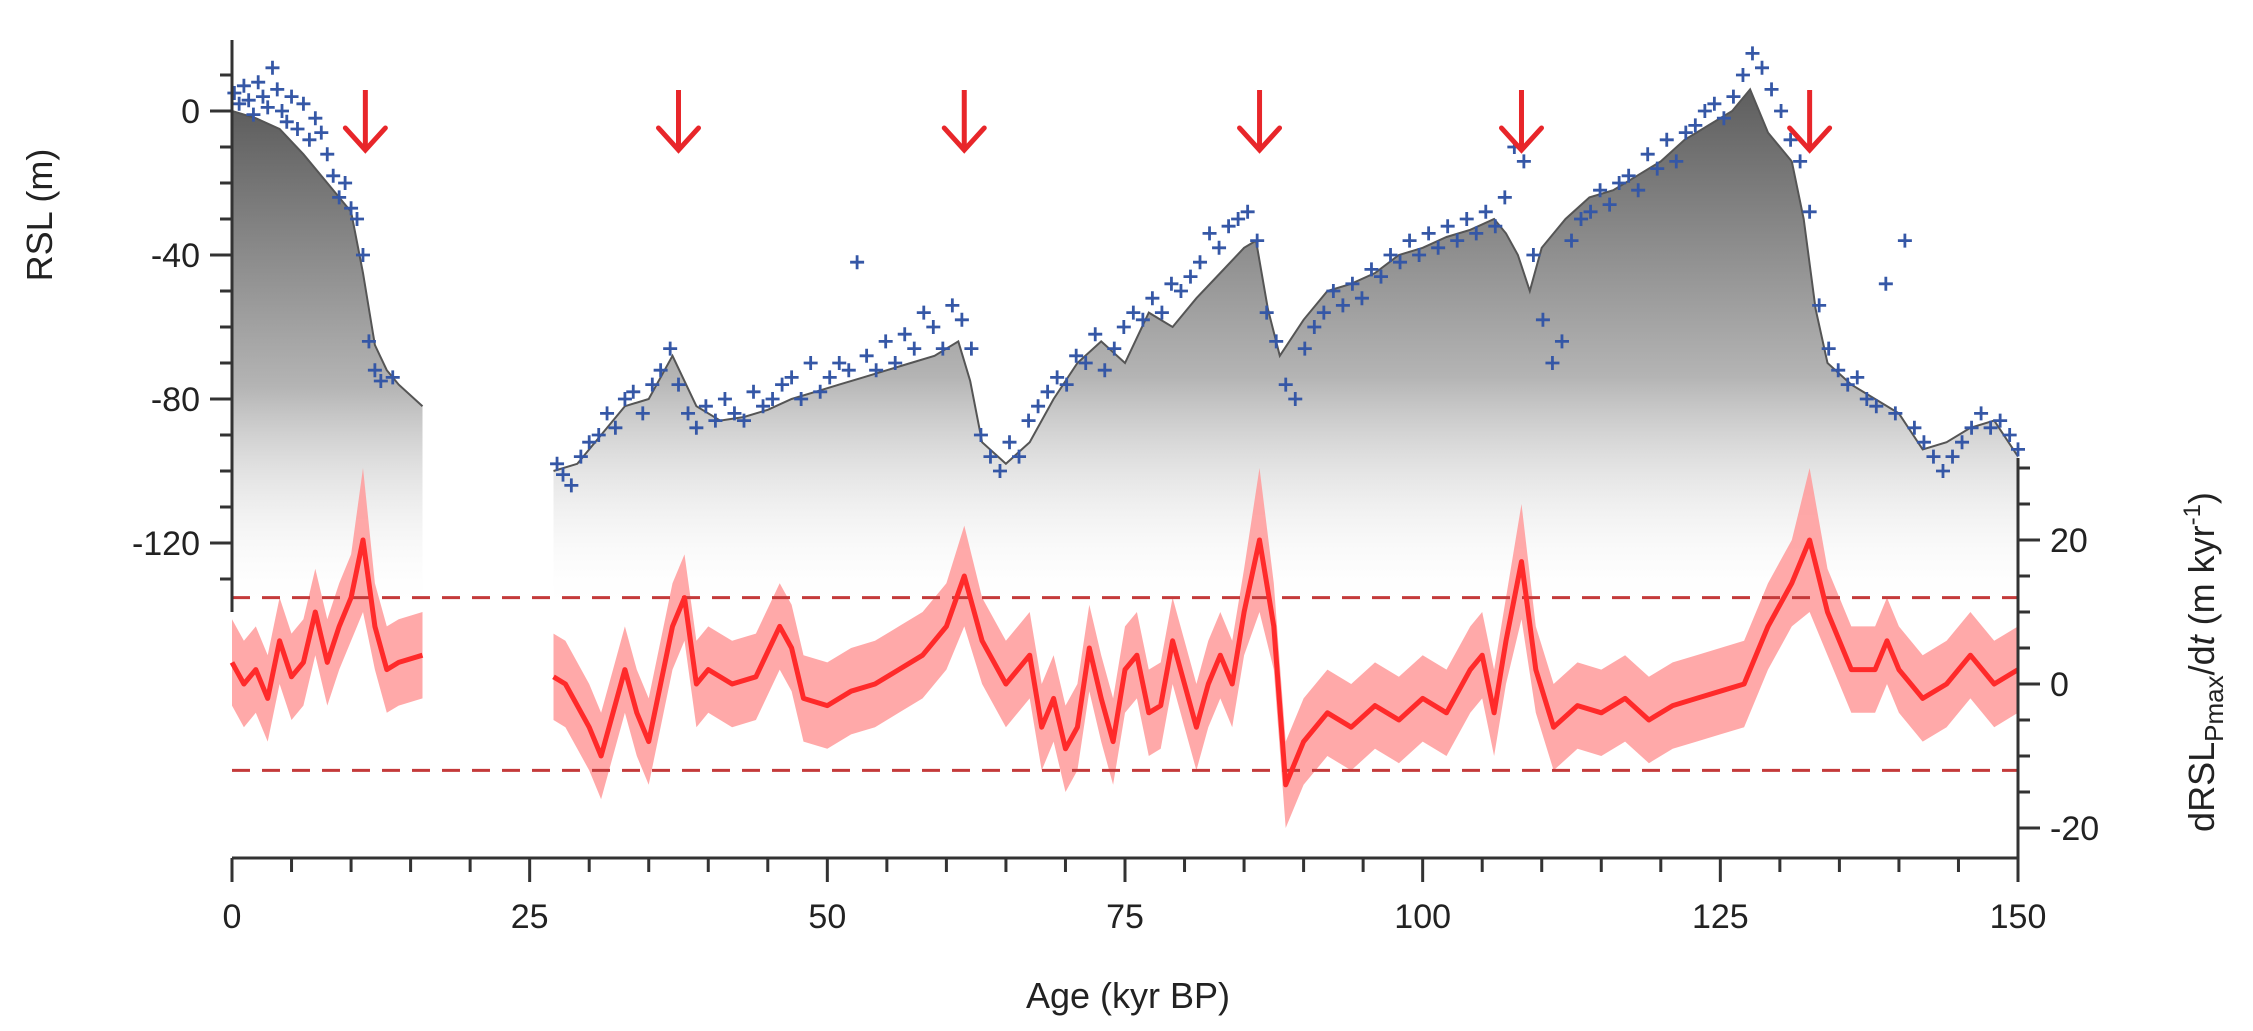 The image size is (2253, 1031). What do you see at coordinates (175, 400) in the screenshot?
I see `upper-y-tick-label: -80` at bounding box center [175, 400].